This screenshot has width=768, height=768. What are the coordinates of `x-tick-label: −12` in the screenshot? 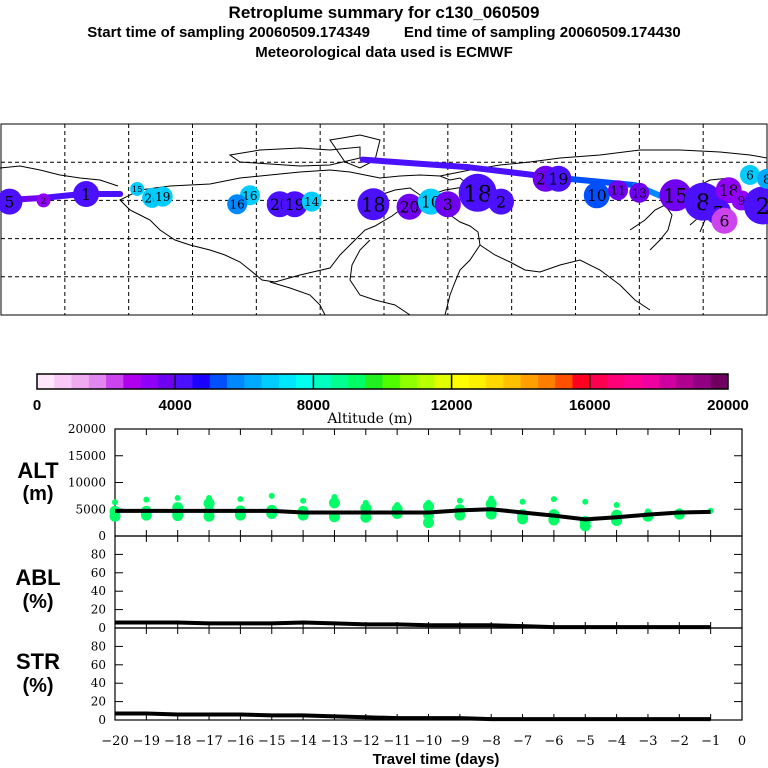 It's located at (365, 741).